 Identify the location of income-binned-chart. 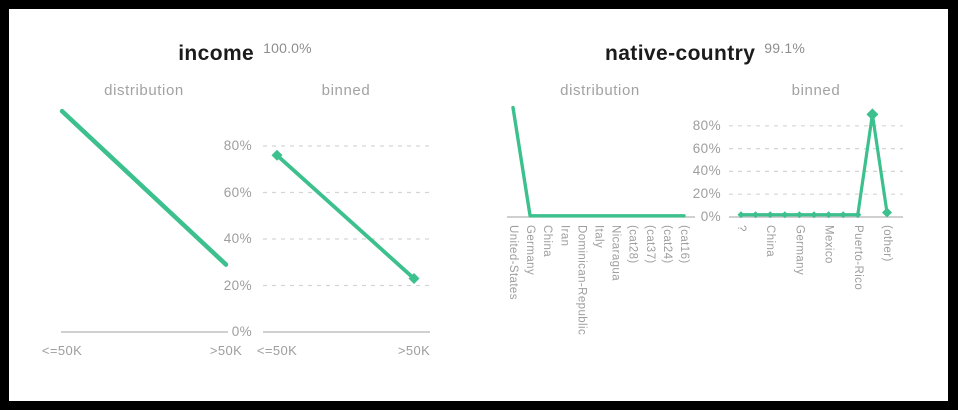
(346, 219).